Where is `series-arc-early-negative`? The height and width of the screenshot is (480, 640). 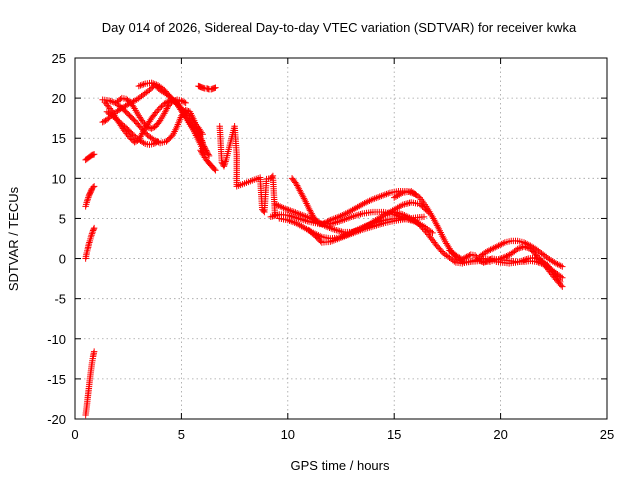
series-arc-early-negative is located at coordinates (90, 383).